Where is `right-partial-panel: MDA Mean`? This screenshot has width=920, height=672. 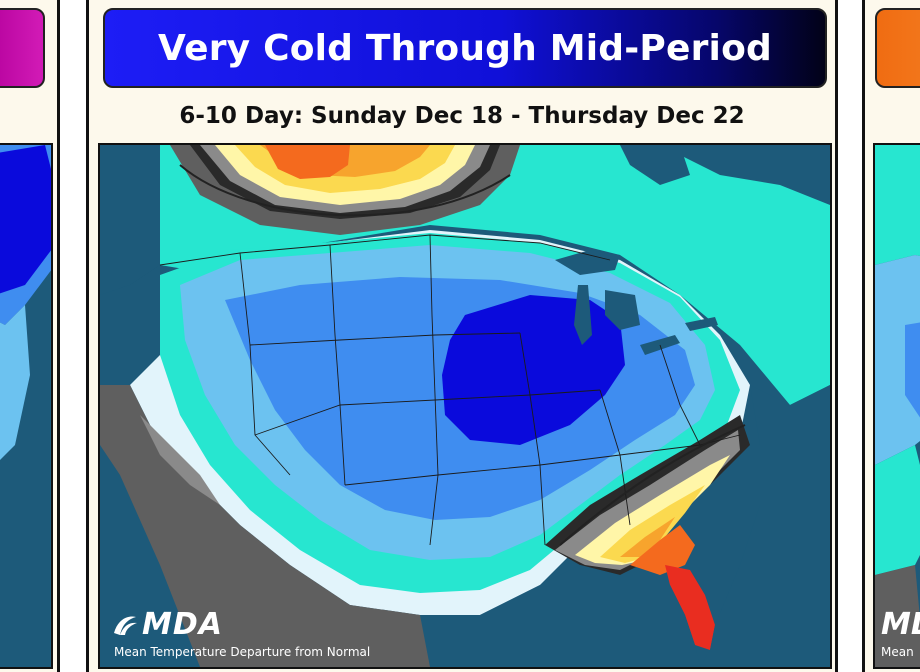 right-partial-panel: MDA Mean is located at coordinates (891, 336).